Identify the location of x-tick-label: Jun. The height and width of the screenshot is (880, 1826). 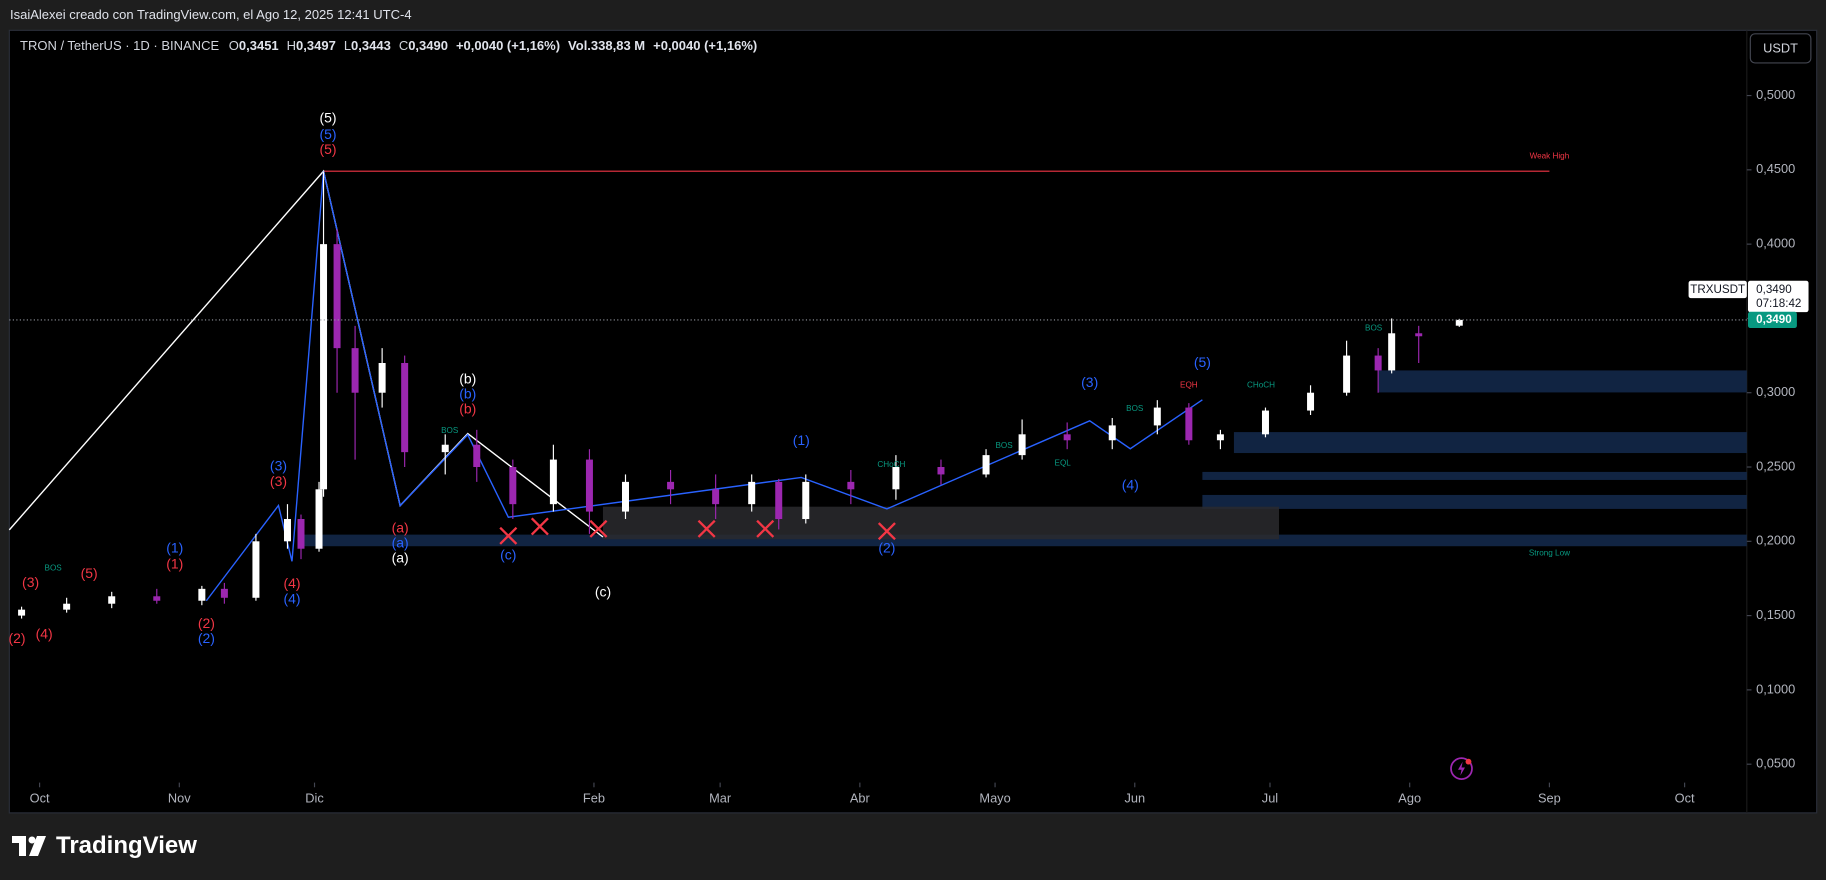
(1134, 797).